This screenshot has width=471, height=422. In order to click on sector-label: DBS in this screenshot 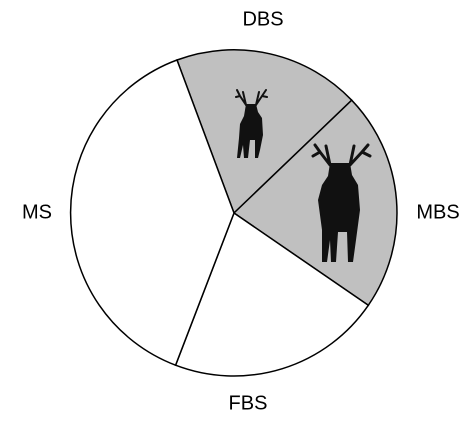, I will do `click(262, 19)`.